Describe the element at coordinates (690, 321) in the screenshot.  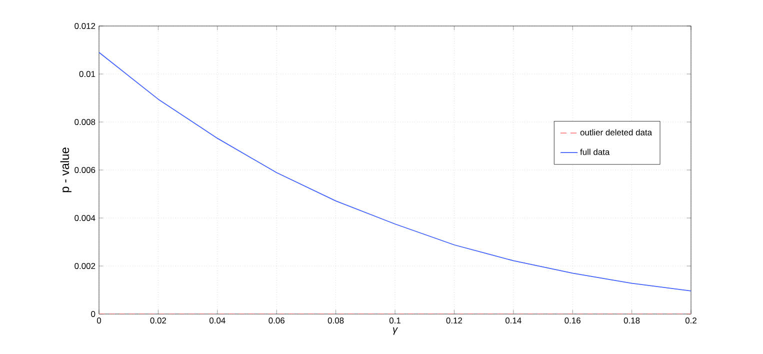
I see `x-tick-label: 0.2` at that location.